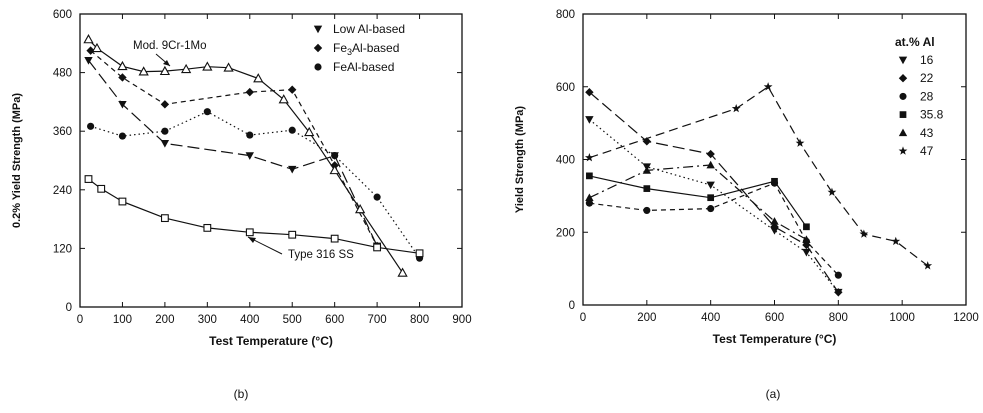  What do you see at coordinates (565, 233) in the screenshot?
I see `y-tick-label: 200` at bounding box center [565, 233].